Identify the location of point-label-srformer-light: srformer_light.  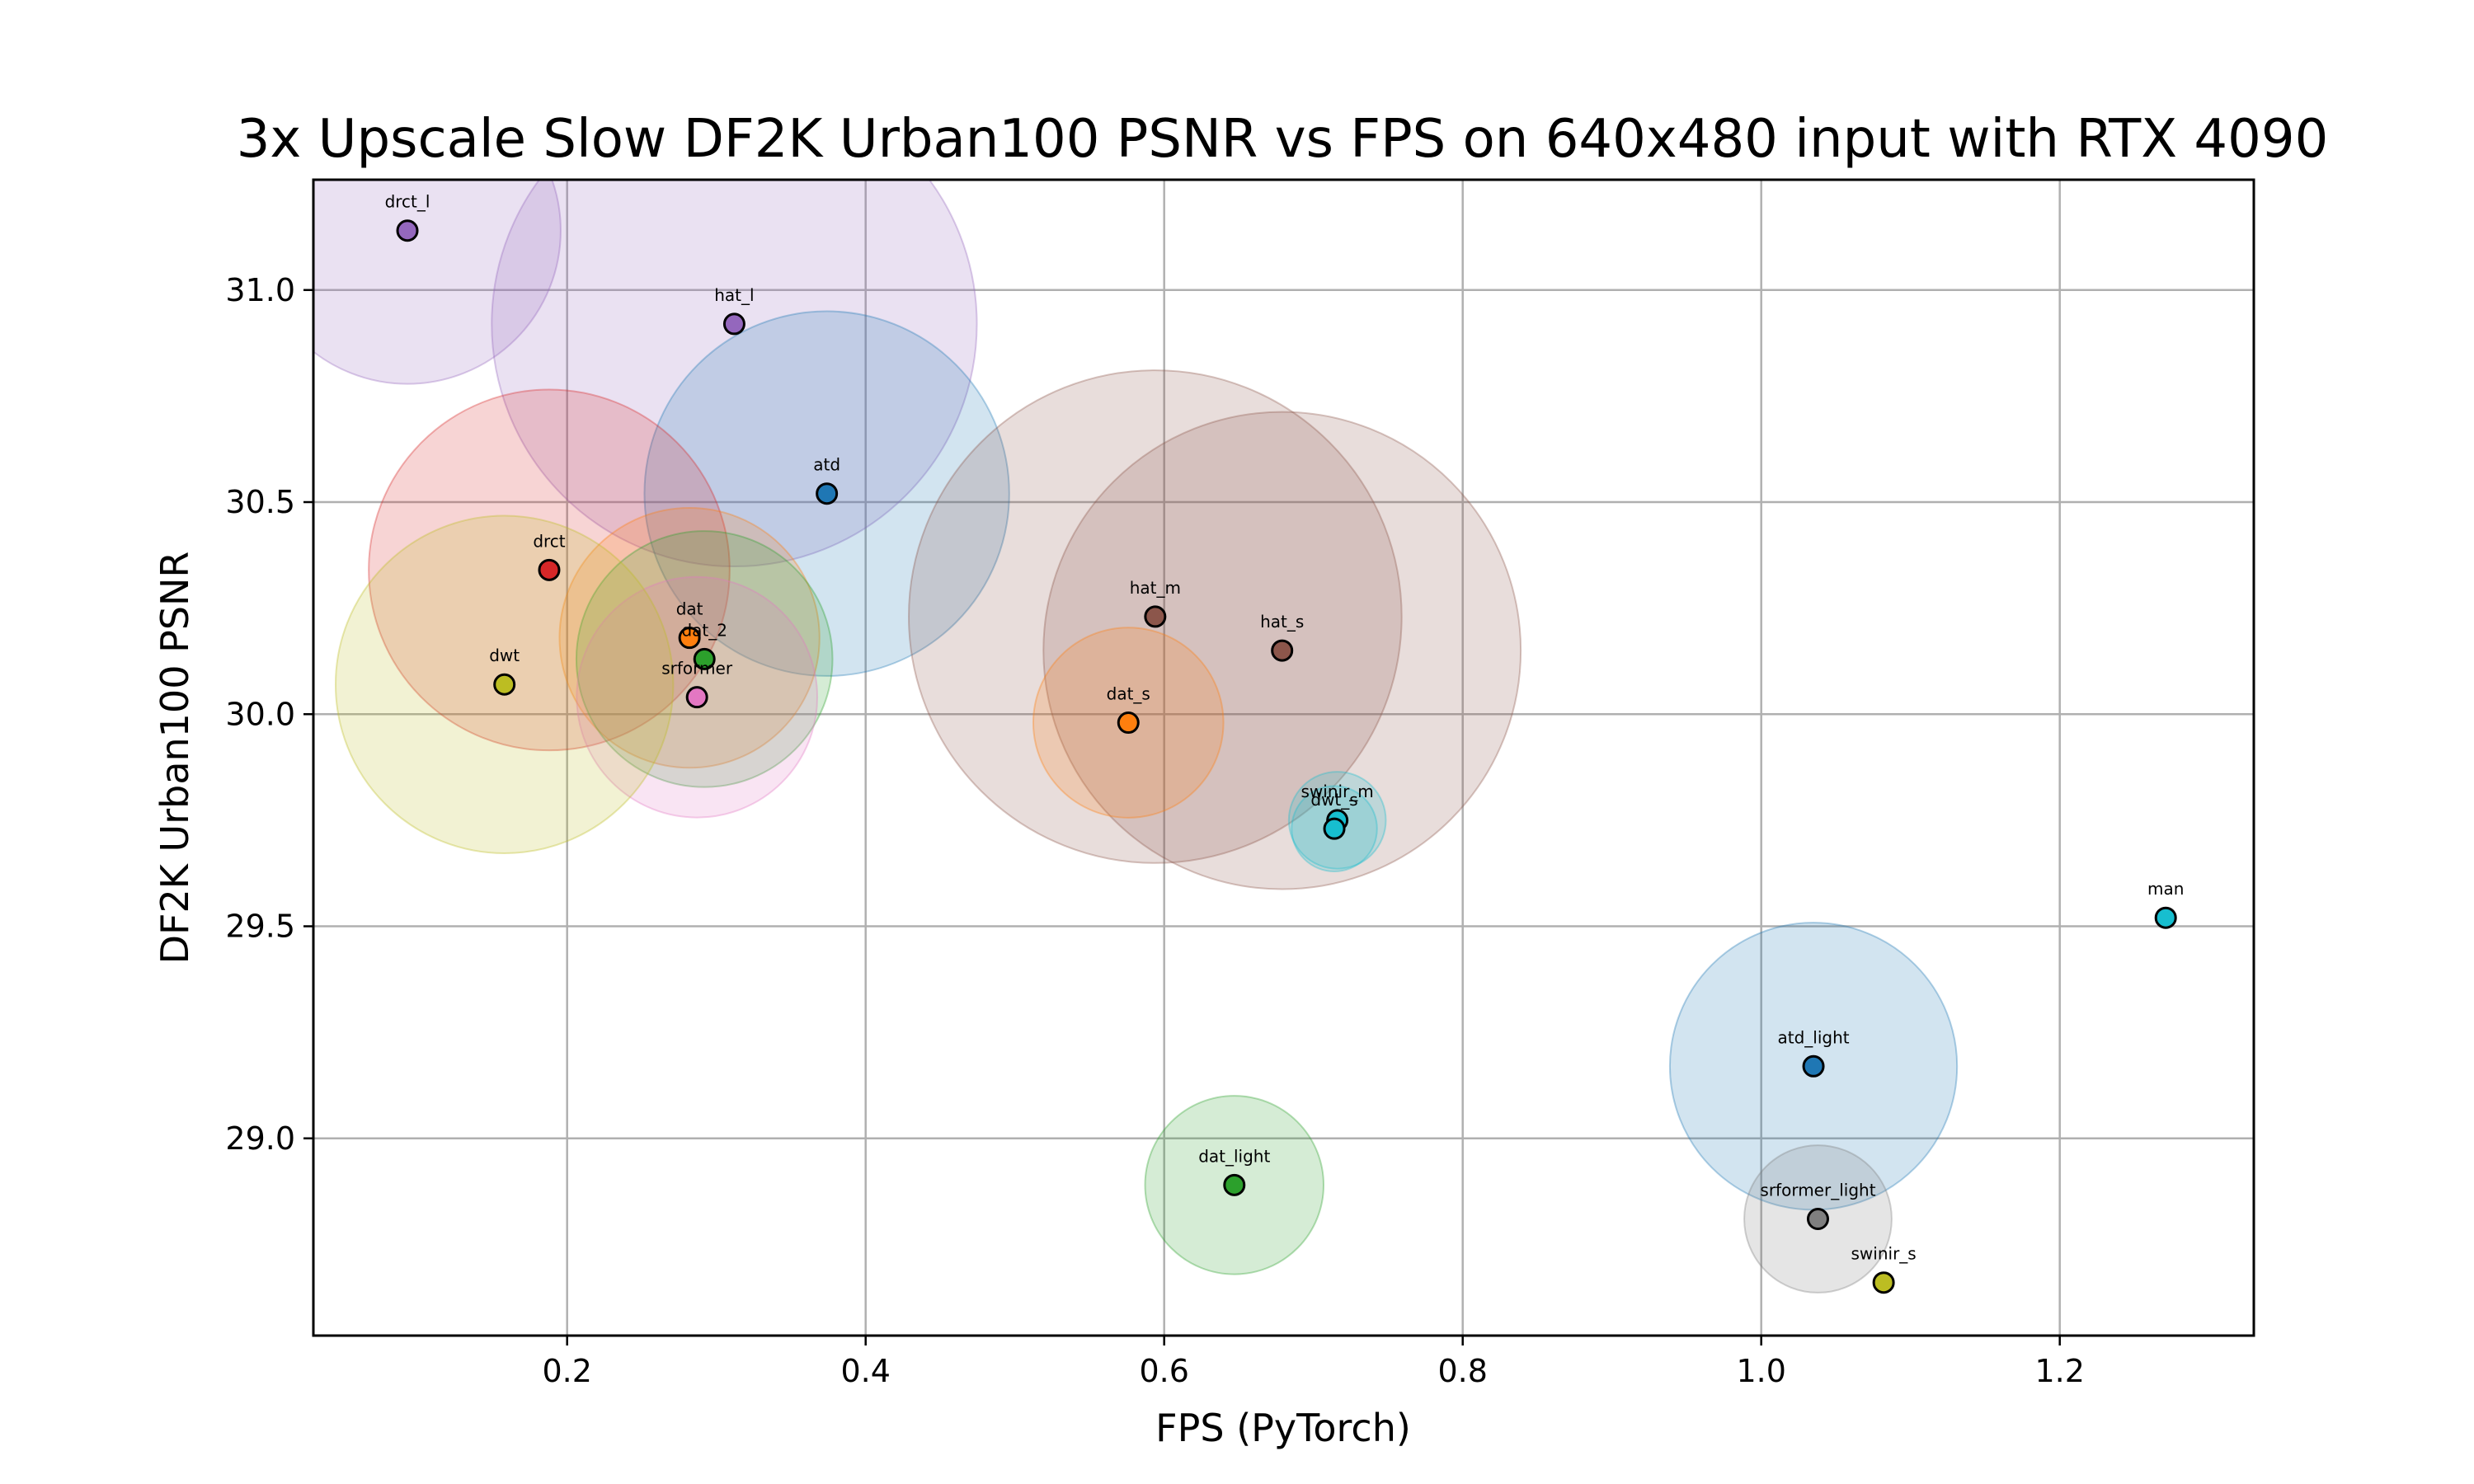
(1817, 1190).